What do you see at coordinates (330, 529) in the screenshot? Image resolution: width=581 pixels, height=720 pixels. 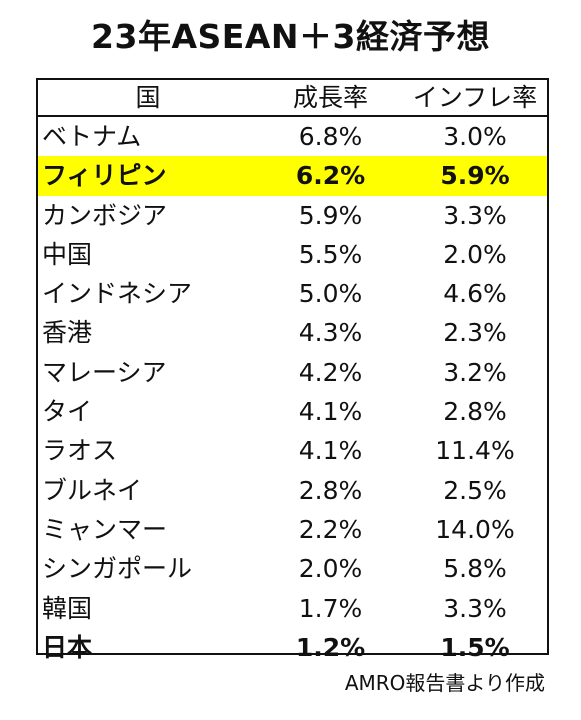 I see `cell-growth: 2.2%` at bounding box center [330, 529].